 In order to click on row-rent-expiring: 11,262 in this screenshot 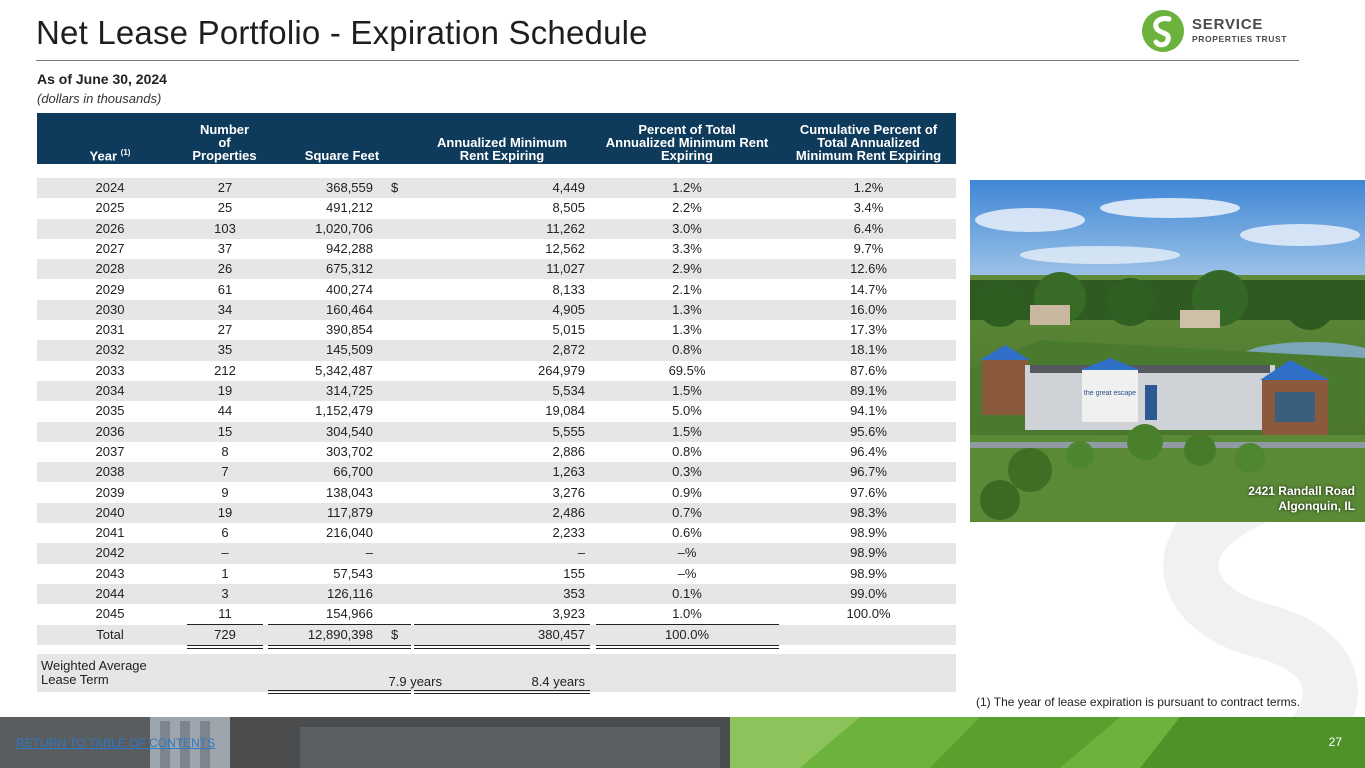, I will do `click(565, 228)`.